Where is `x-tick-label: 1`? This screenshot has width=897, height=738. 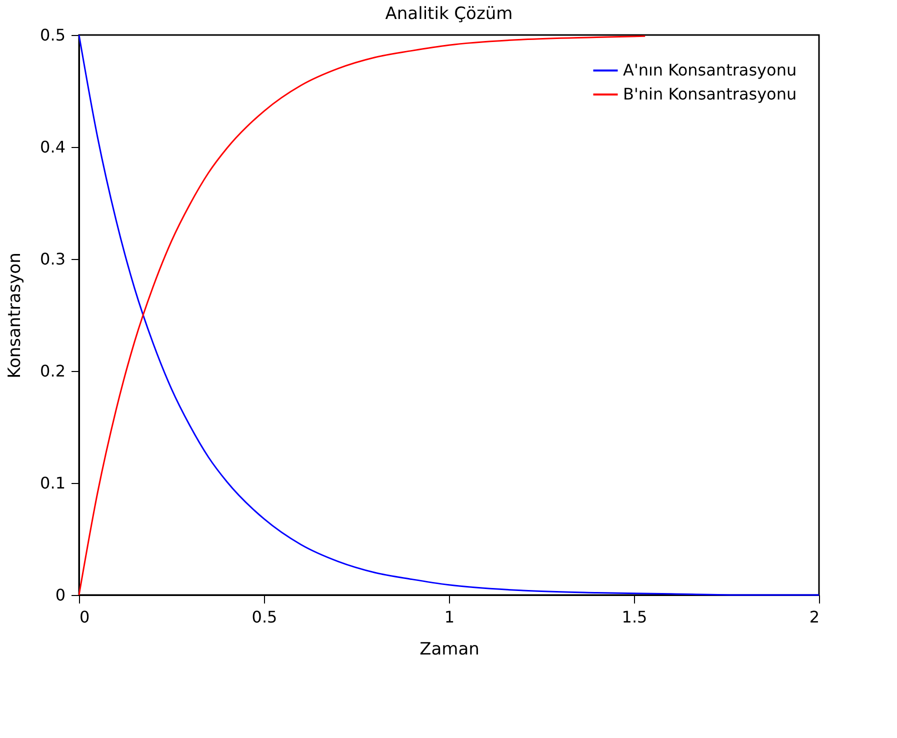 x-tick-label: 1 is located at coordinates (449, 617).